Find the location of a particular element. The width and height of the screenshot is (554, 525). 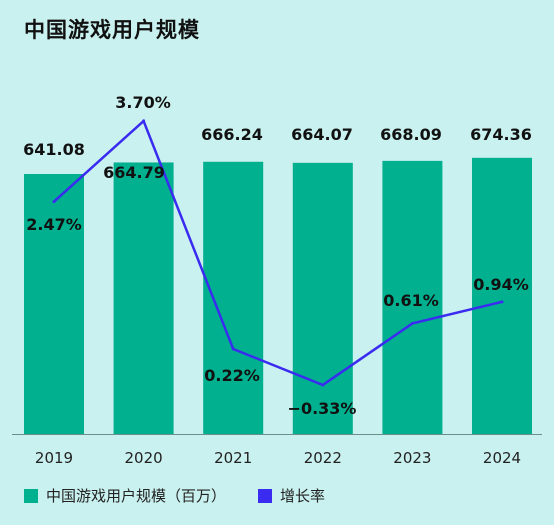

legend-label-growth: 增长率 is located at coordinates (303, 496).